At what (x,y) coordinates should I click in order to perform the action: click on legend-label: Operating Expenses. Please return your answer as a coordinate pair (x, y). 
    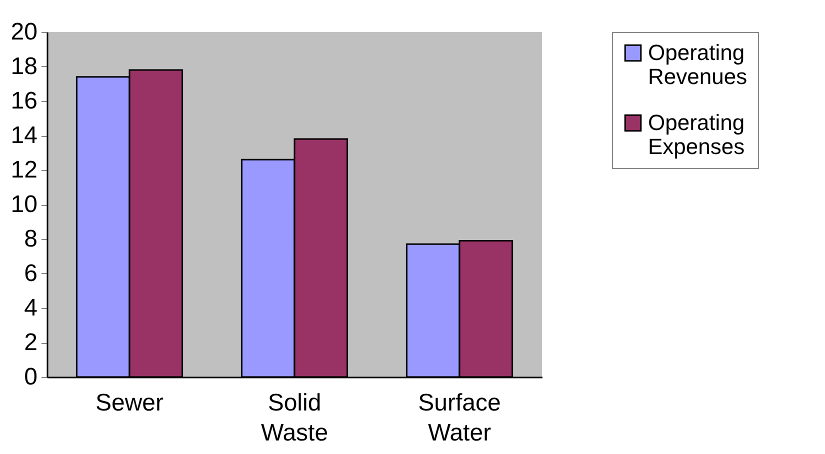
    Looking at the image, I should click on (696, 134).